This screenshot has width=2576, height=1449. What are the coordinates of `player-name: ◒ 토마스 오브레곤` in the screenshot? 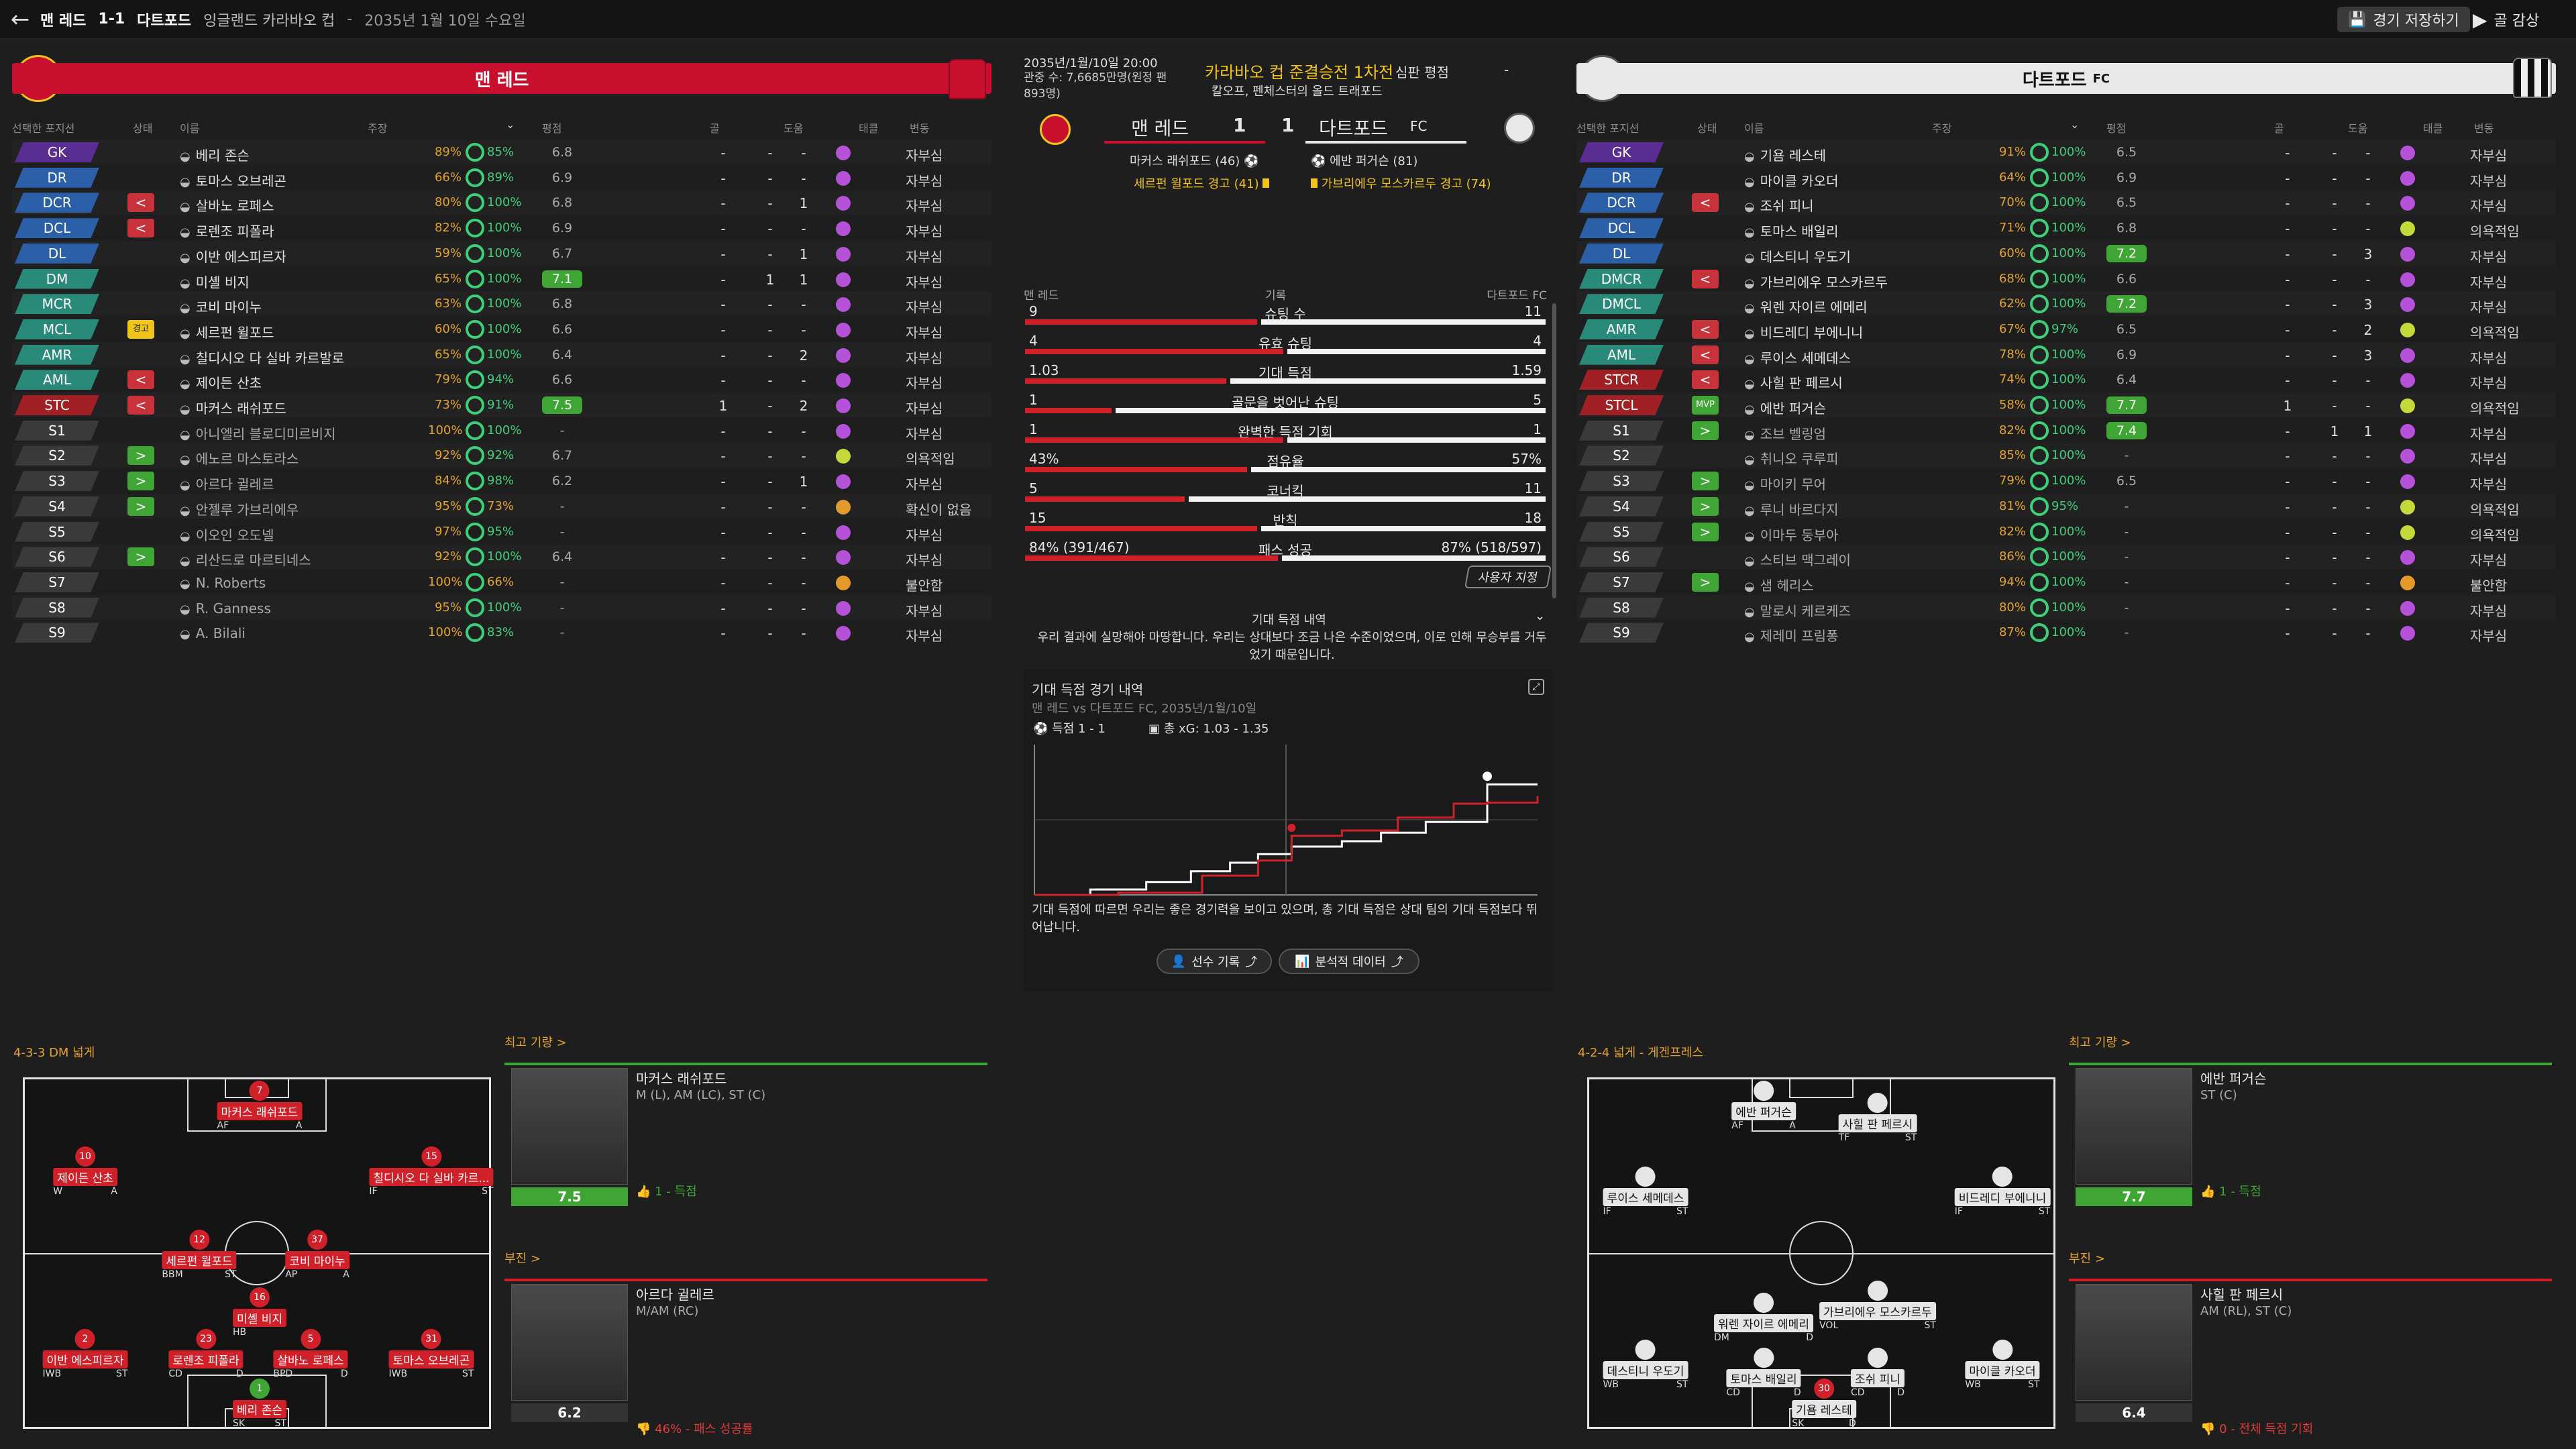 It's located at (233, 180).